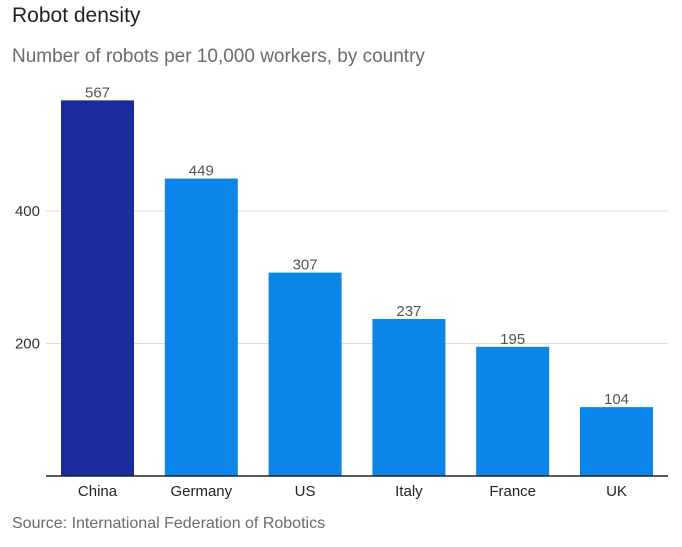  Describe the element at coordinates (305, 265) in the screenshot. I see `data-label-us: 307` at that location.